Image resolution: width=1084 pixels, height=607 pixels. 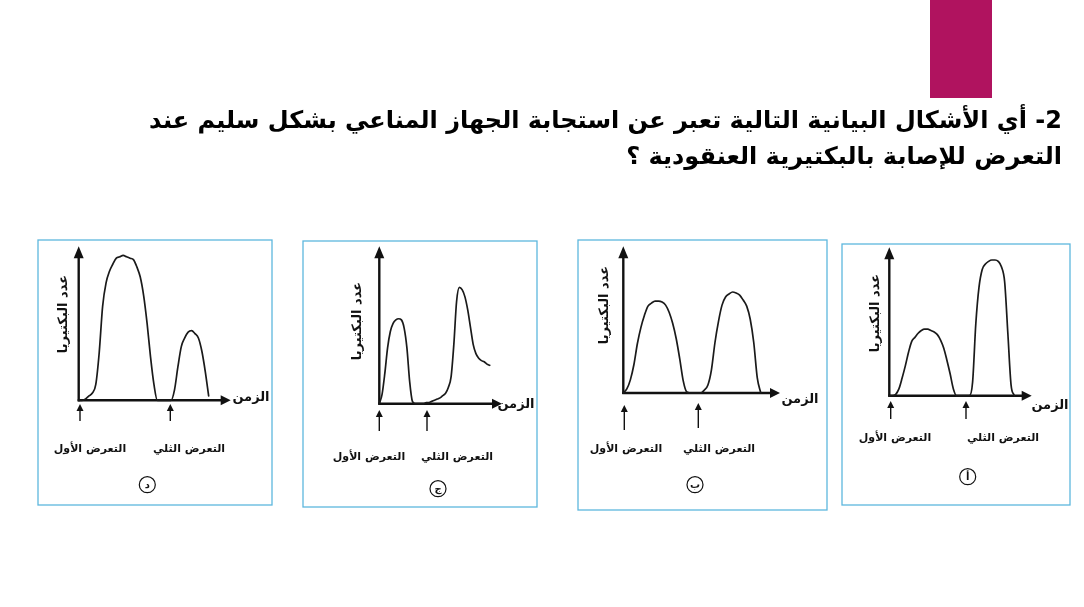 I want to click on text: 2- أي الأشكال البيانية التالية تعبر عن استجابة الجهاز المناعي بشكل سليم عند التعرض للإصابة بالبكتيرية العنقودية ؟, so click(x=605, y=137).